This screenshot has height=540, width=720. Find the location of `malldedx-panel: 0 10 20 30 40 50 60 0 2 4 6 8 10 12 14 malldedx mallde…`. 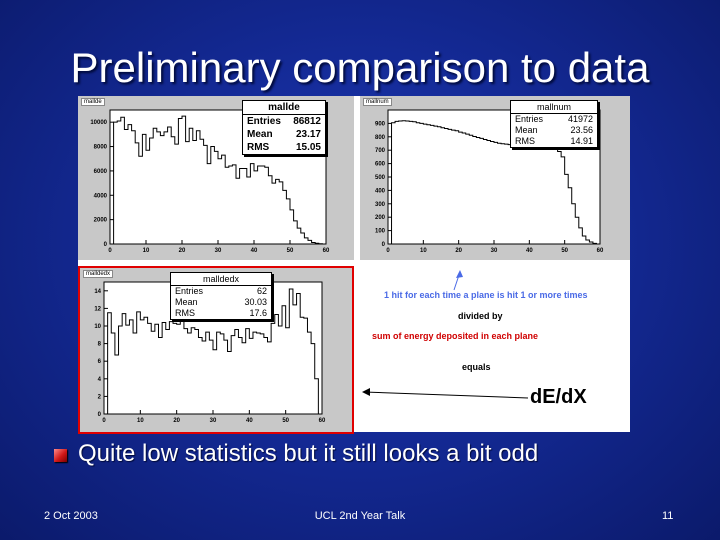

malldedx-panel: 0 10 20 30 40 50 60 0 2 4 6 8 10 12 14 malldedx mallde… is located at coordinates (216, 350).